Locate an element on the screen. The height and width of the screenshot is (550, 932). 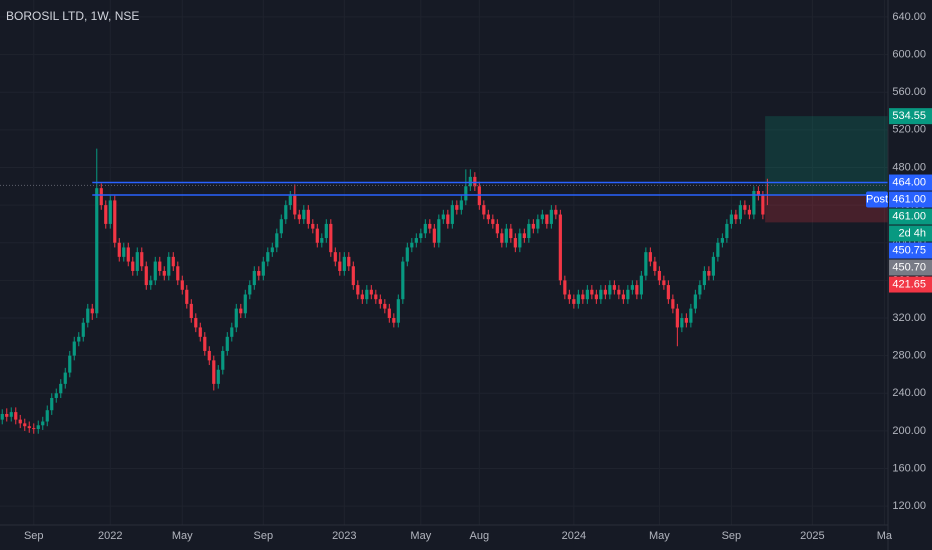
y-tick-label: 560.00 is located at coordinates (909, 92).